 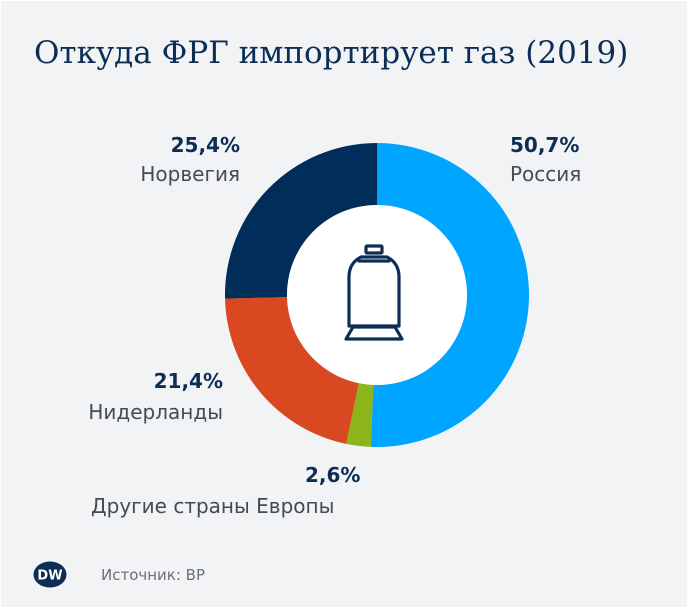 I want to click on label-norway-value: 25,4%, so click(x=205, y=145).